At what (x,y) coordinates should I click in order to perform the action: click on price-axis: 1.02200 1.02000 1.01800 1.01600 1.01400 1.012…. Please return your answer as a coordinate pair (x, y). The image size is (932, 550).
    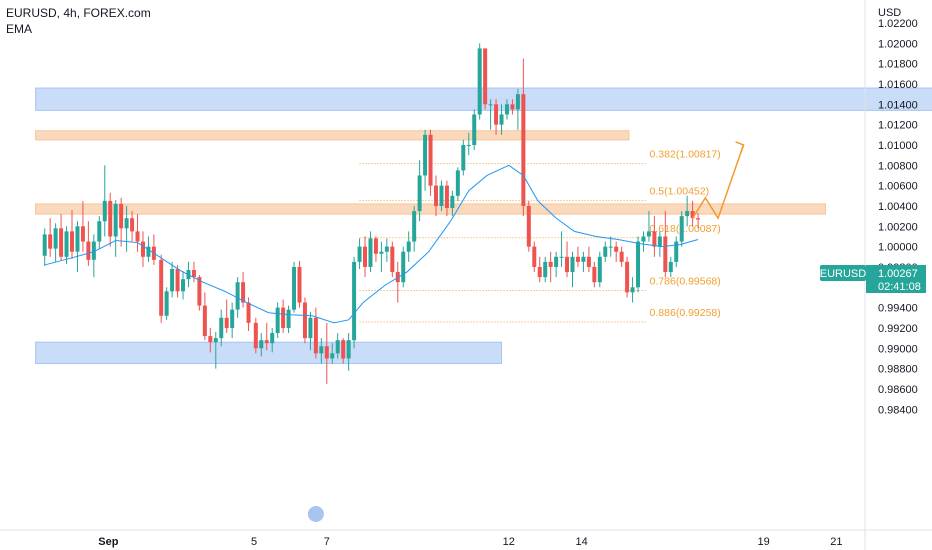
    Looking at the image, I should click on (898, 217).